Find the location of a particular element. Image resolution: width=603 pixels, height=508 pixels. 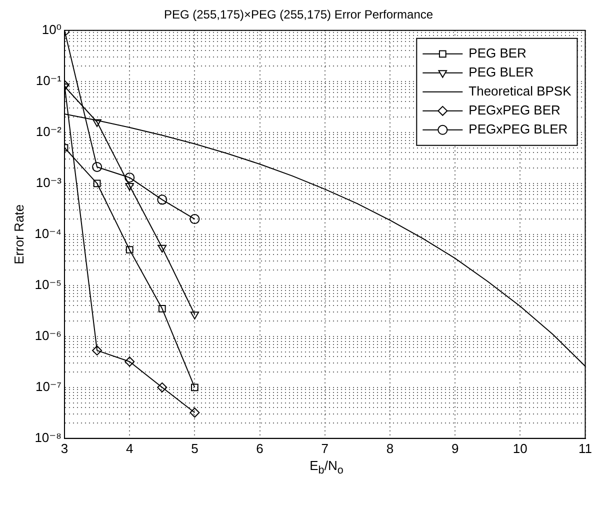

y-tick-label: 10⁻² is located at coordinates (49, 131).